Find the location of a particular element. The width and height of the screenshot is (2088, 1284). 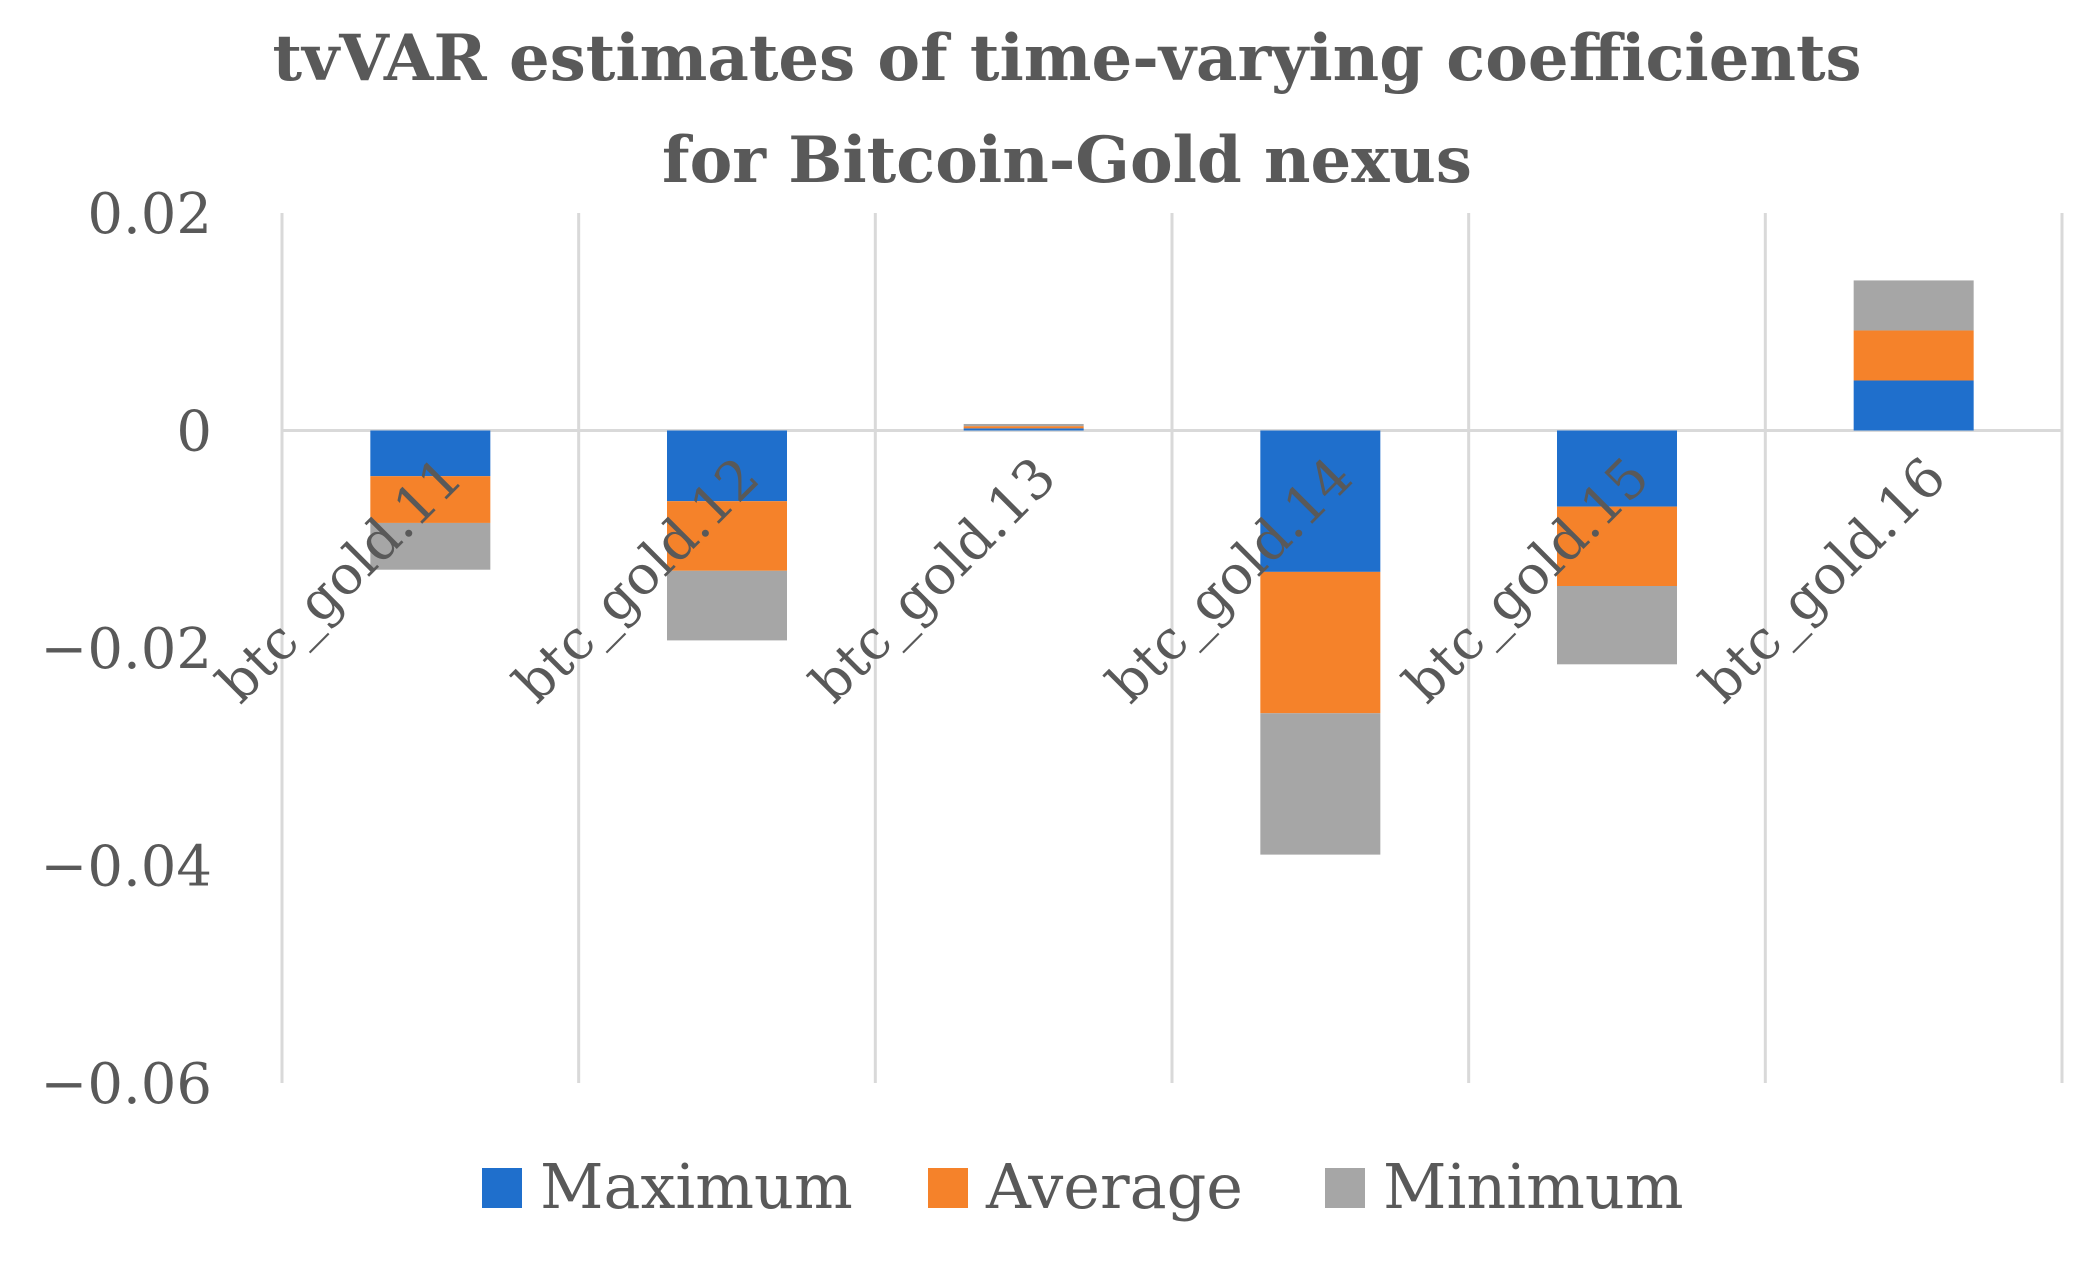

legend-swatch-minimum is located at coordinates (1345, 1188).